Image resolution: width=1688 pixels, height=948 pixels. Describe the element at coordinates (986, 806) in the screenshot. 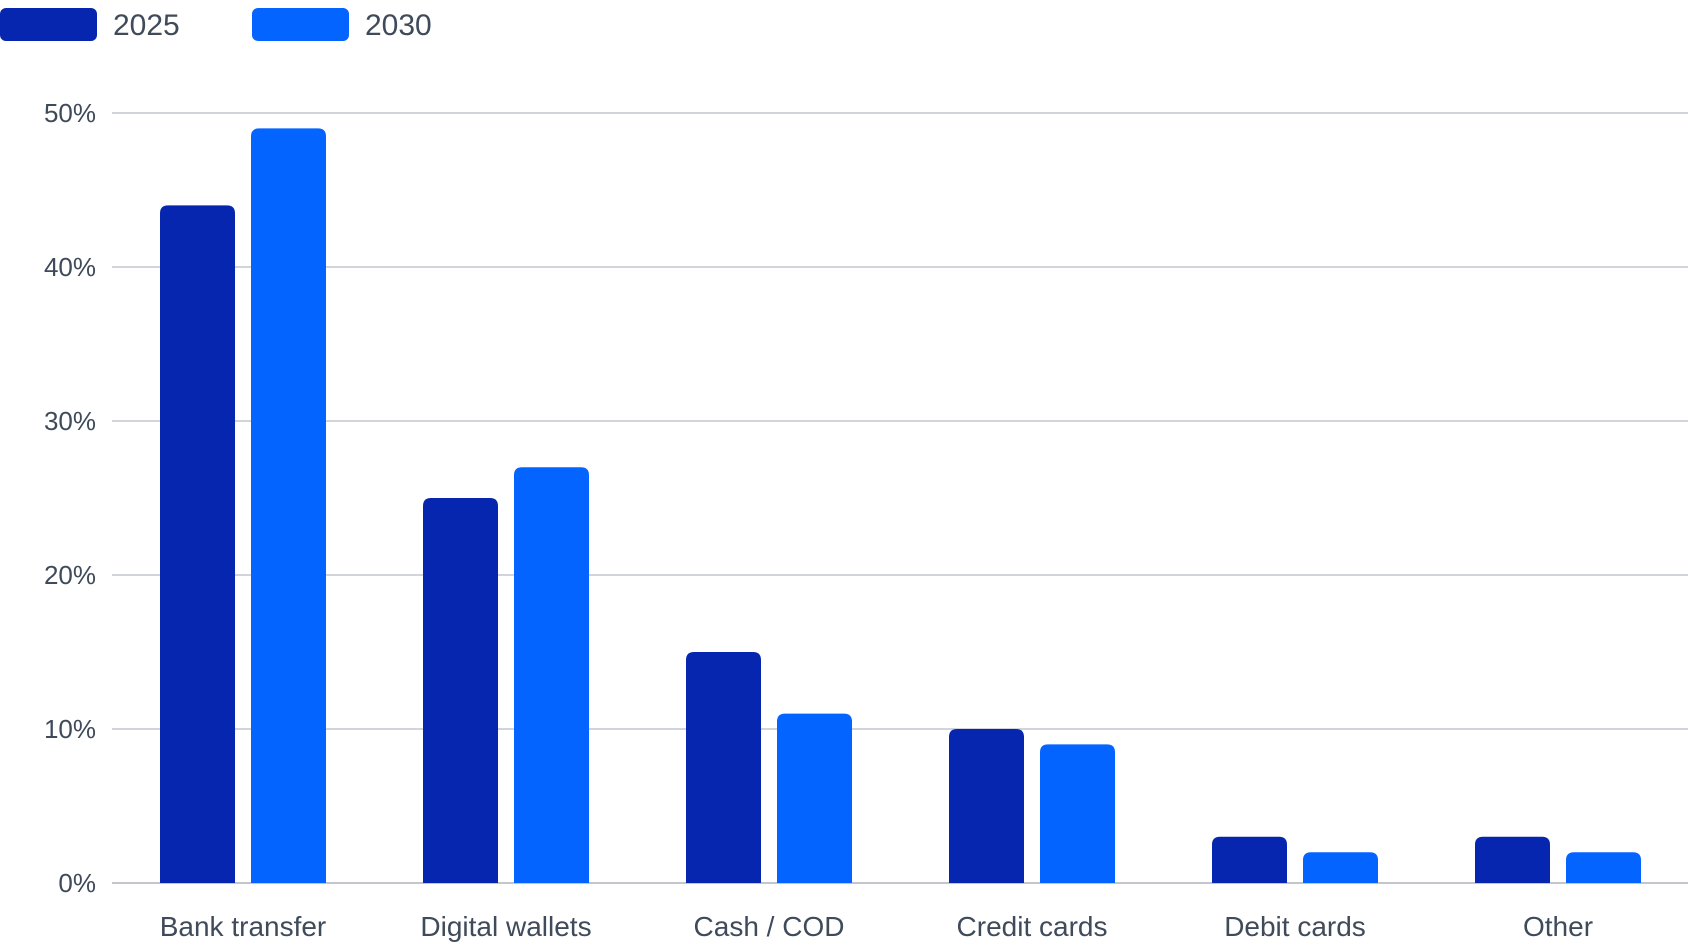

I see `bar-credit-cards-2025` at that location.